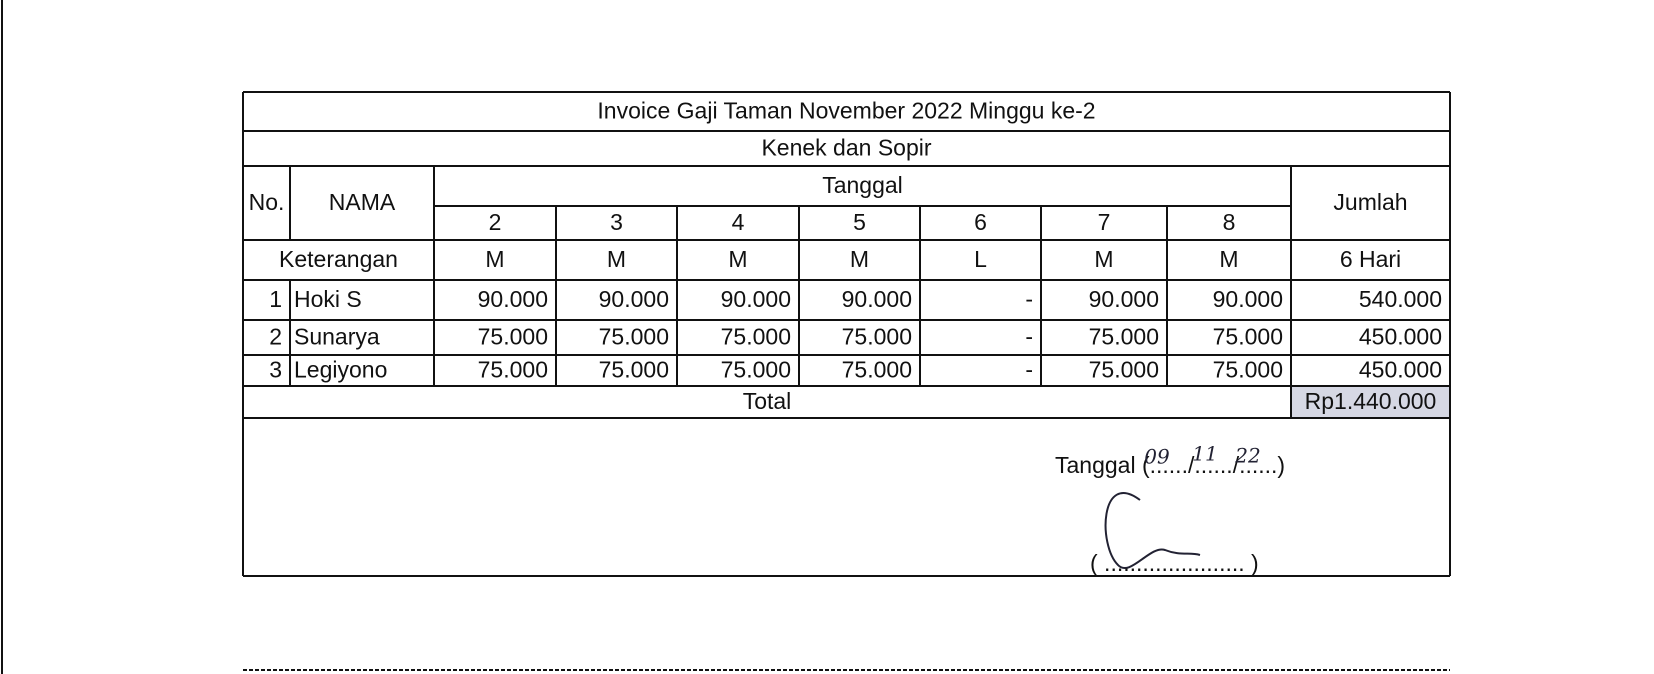  What do you see at coordinates (267, 202) in the screenshot?
I see `column-header: No.` at bounding box center [267, 202].